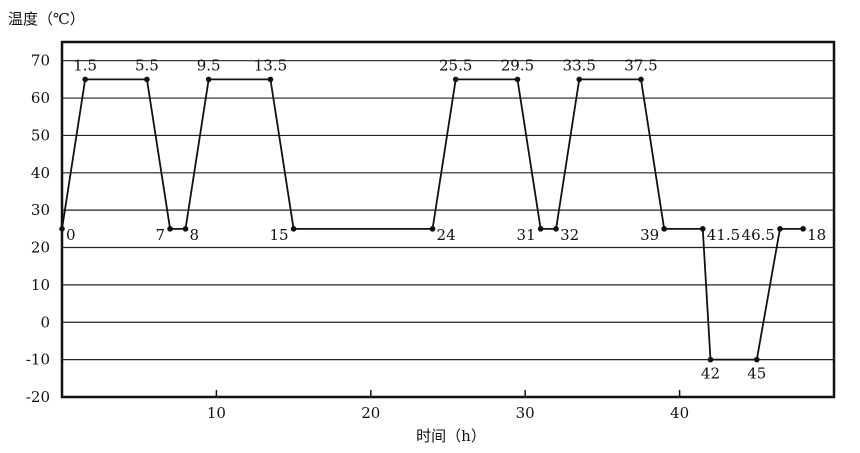 This screenshot has height=453, width=860. Describe the element at coordinates (756, 374) in the screenshot. I see `point-label: 45` at that location.